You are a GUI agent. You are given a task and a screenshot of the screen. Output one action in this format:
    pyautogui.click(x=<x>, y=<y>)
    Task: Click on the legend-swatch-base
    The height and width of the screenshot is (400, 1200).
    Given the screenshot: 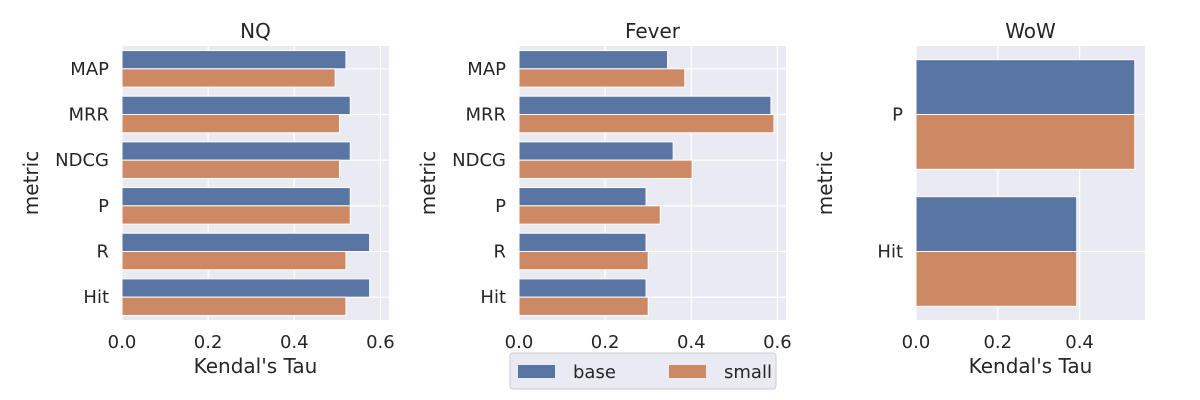 What is the action you would take?
    pyautogui.click(x=536, y=371)
    